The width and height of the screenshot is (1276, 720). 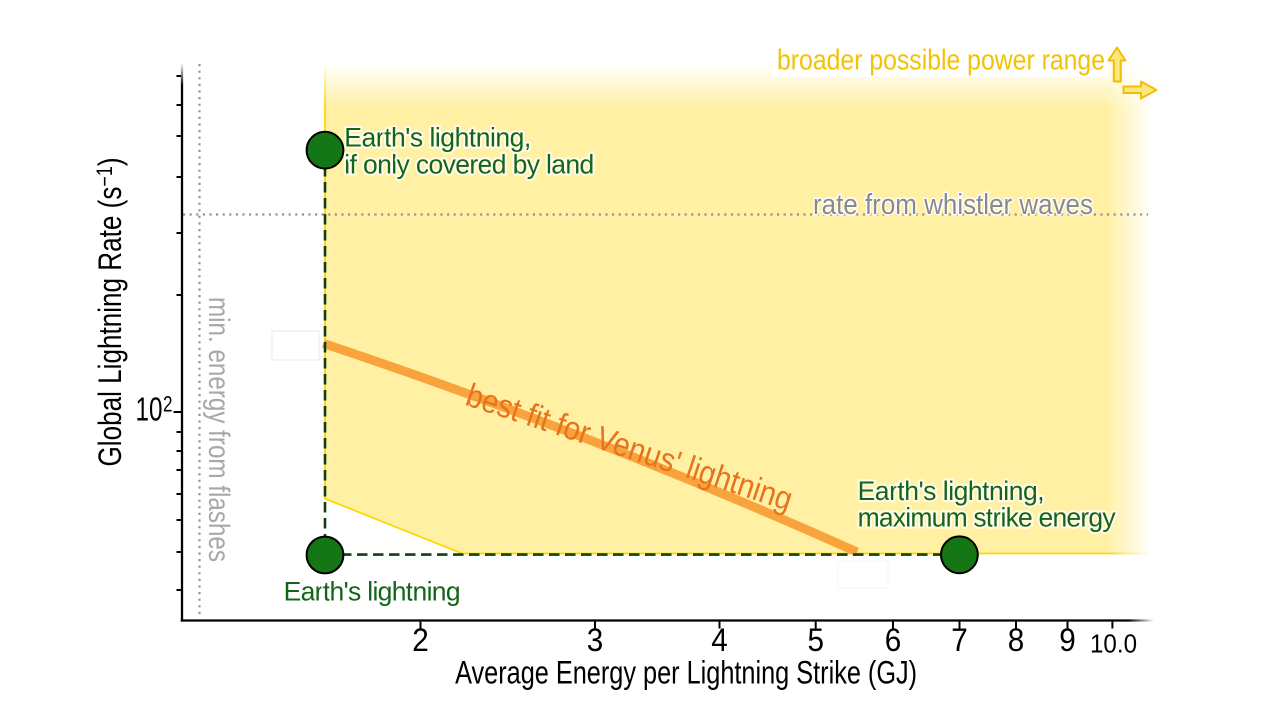 What do you see at coordinates (987, 517) in the screenshot?
I see `svg-text: maximum strike energy` at bounding box center [987, 517].